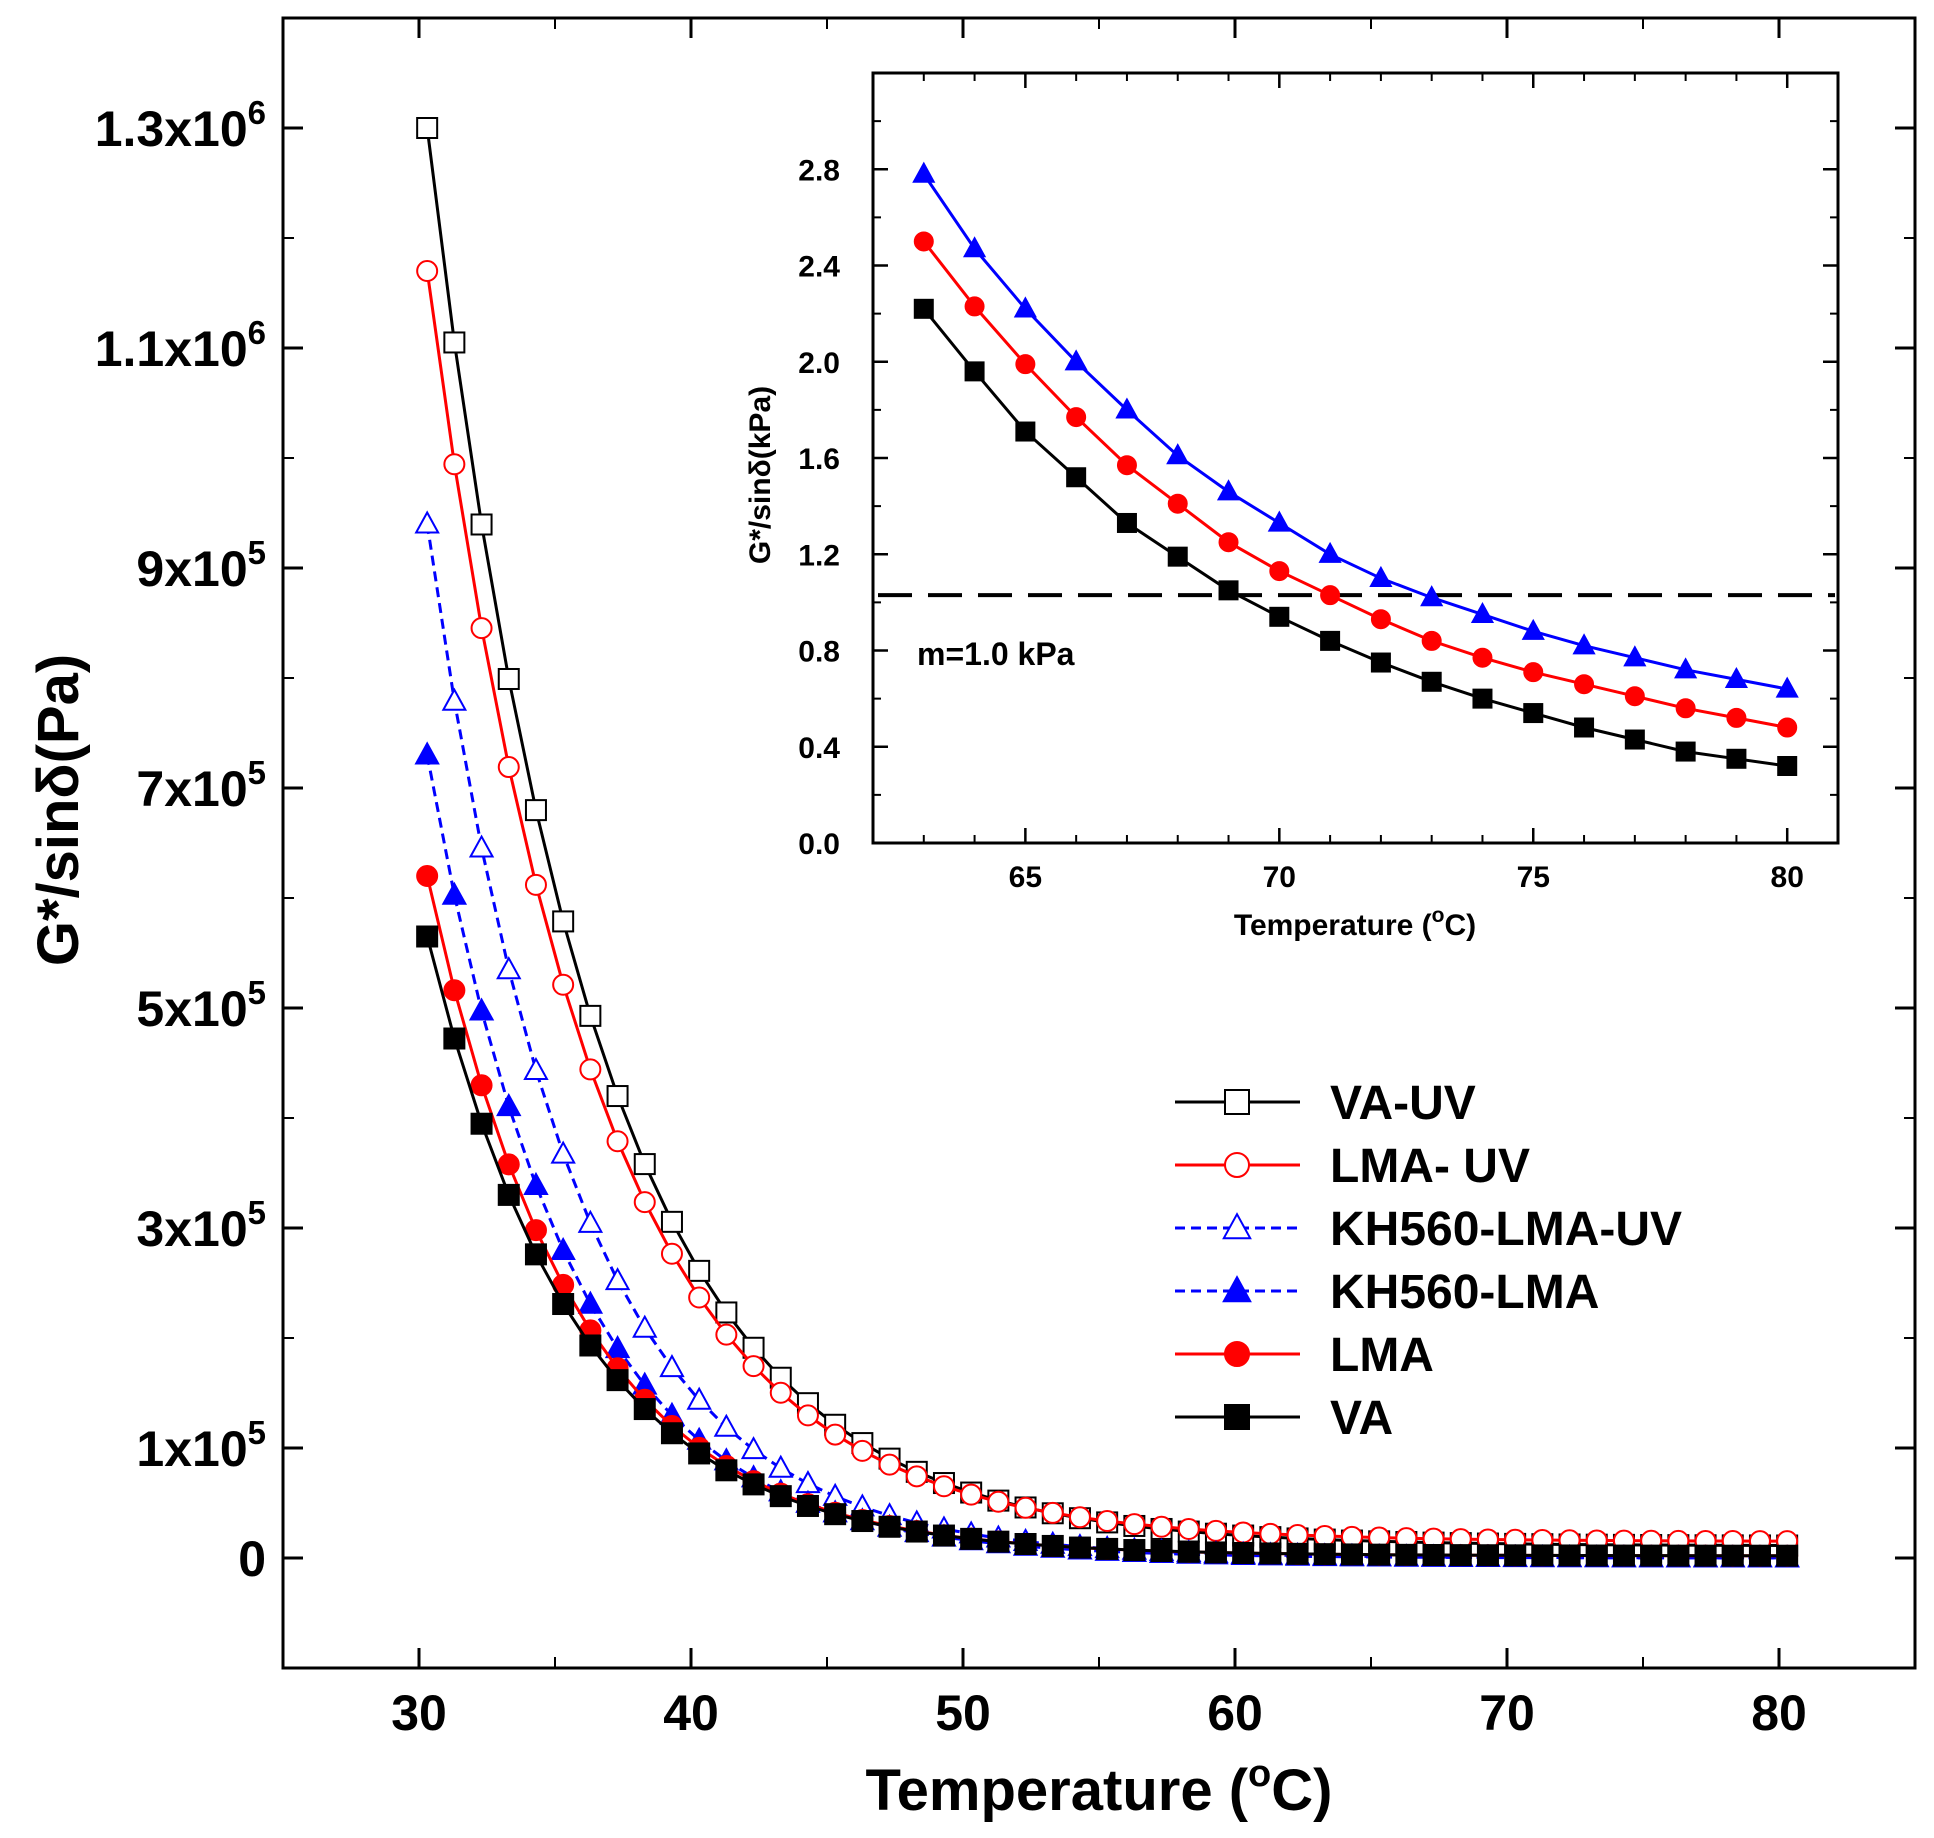  Describe the element at coordinates (996, 654) in the screenshot. I see `reference-line-label: m=1.0 kPa` at that location.